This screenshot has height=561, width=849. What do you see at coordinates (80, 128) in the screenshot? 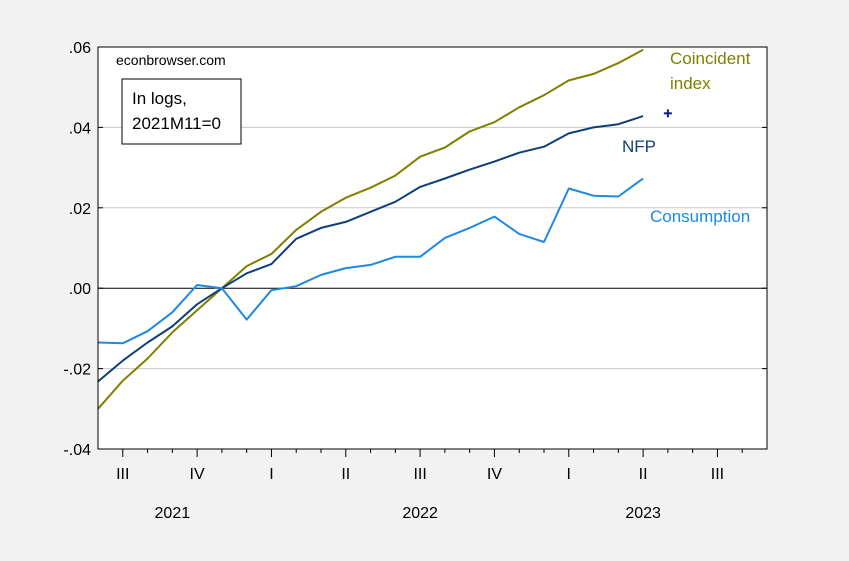
I see `y-tick-label-4: .04` at bounding box center [80, 128].